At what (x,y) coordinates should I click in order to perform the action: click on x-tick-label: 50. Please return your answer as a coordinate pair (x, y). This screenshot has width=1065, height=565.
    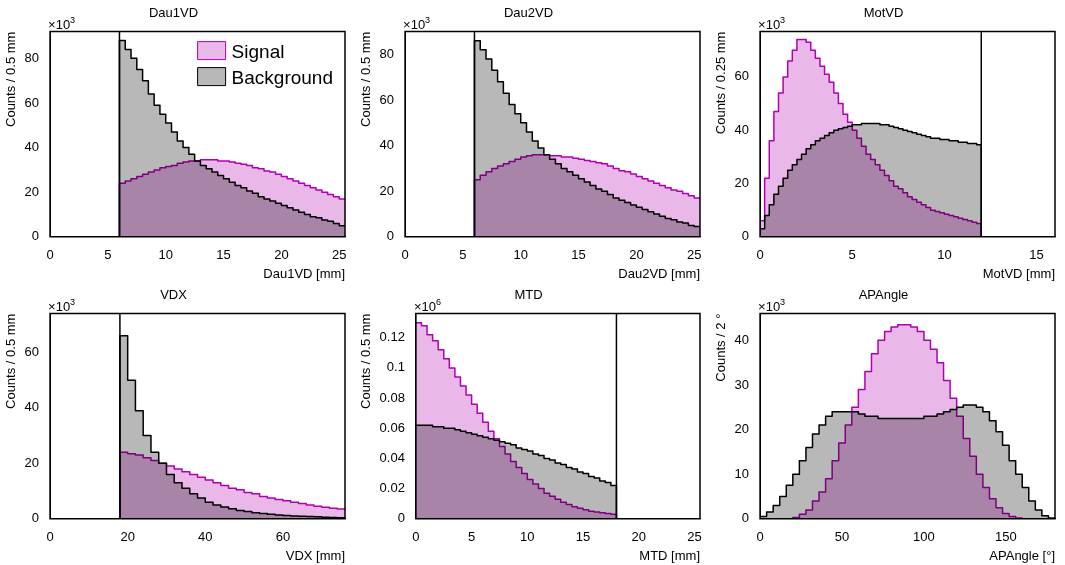
    Looking at the image, I should click on (842, 537).